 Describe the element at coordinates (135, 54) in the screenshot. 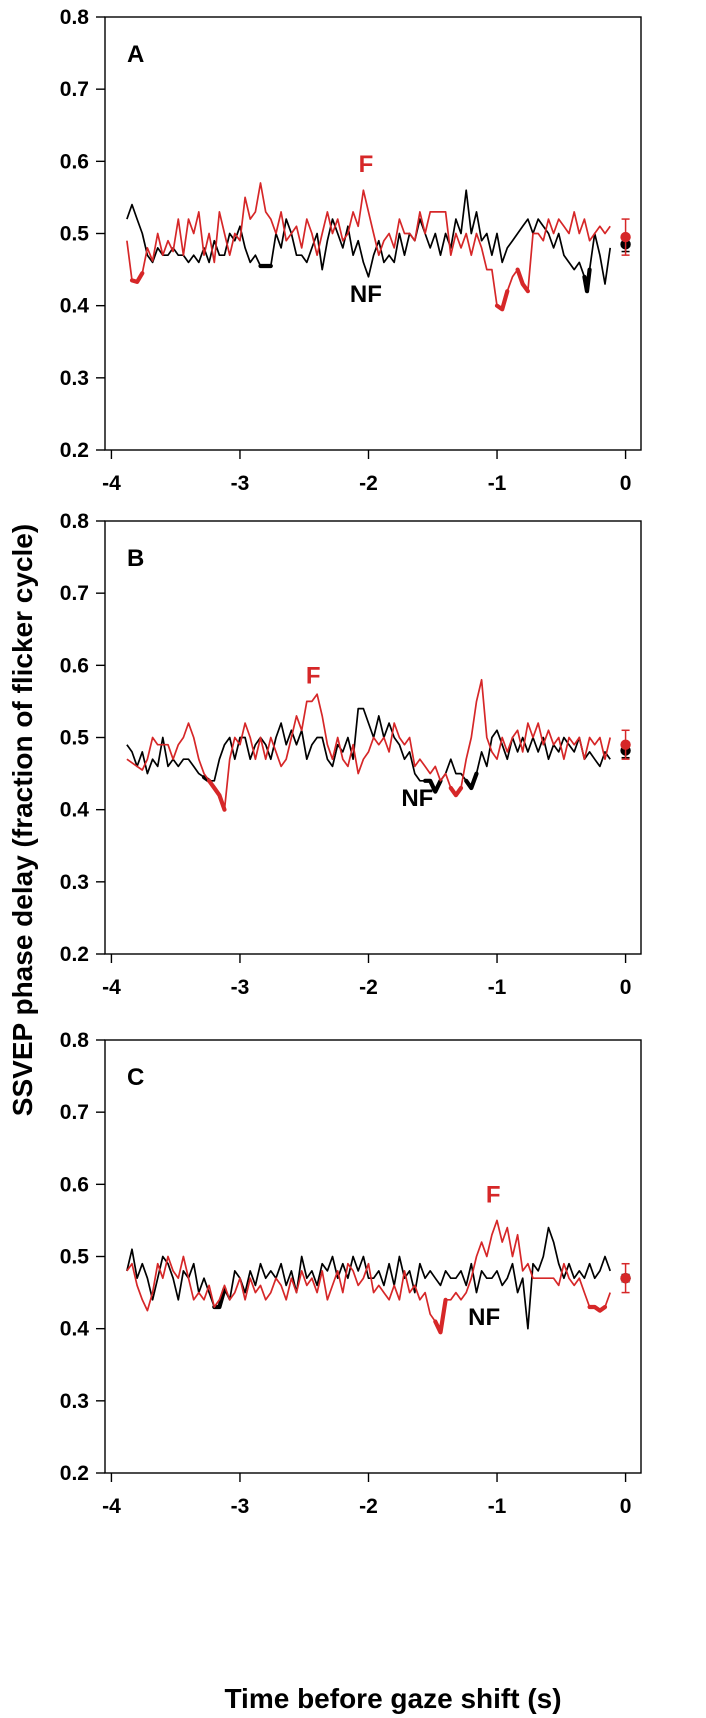

I see `panel-letter: A` at that location.